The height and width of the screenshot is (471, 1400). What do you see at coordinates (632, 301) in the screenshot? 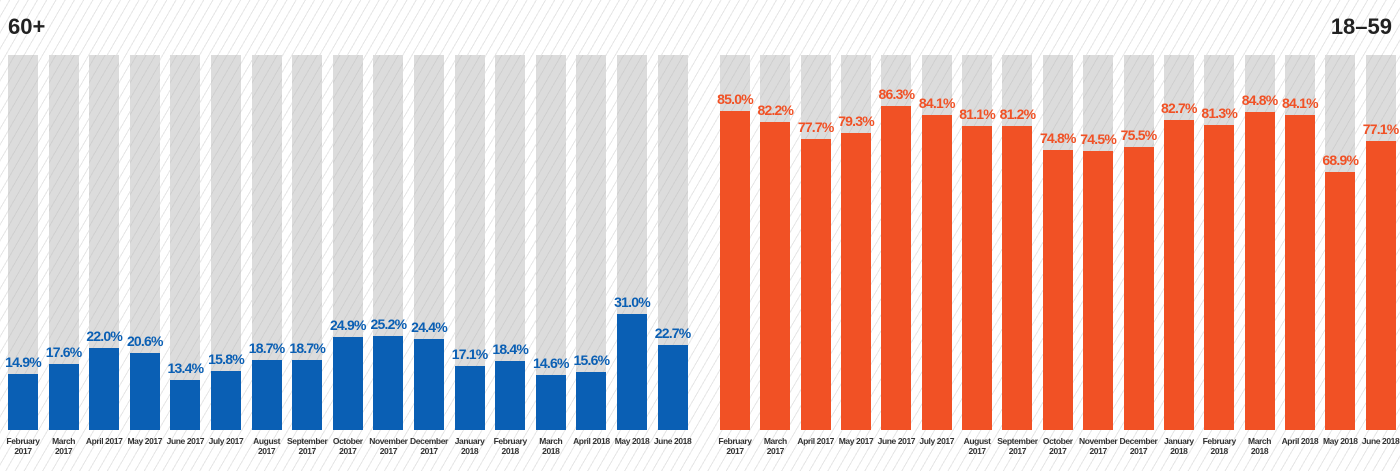
I see `value-label: 31.0%` at bounding box center [632, 301].